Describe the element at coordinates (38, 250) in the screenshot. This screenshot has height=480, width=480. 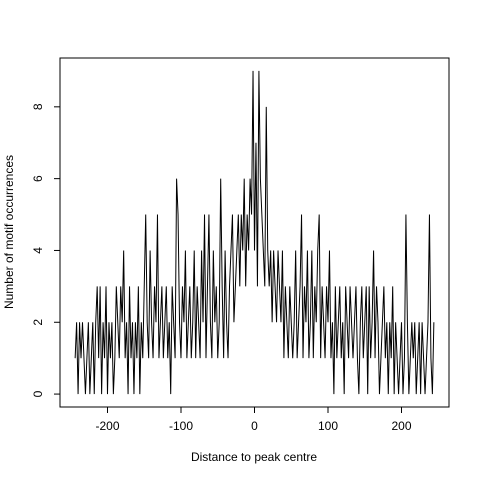
I see `y-tick-label: 4` at that location.